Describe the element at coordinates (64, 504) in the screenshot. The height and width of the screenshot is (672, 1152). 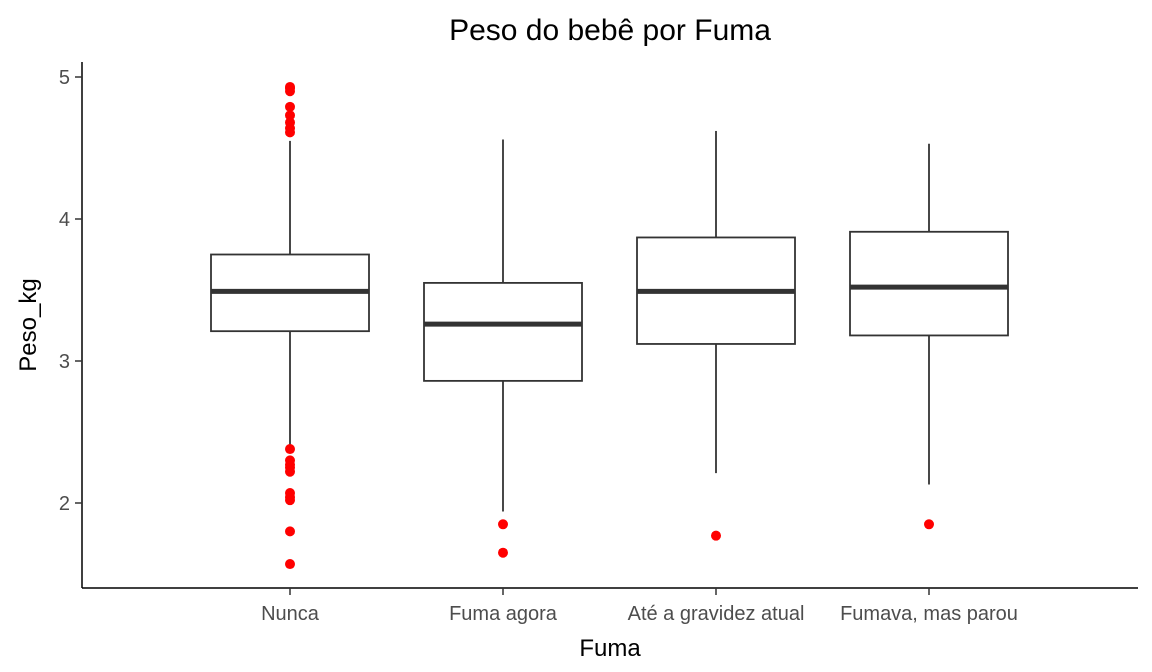
I see `y-tick-label: 2` at that location.